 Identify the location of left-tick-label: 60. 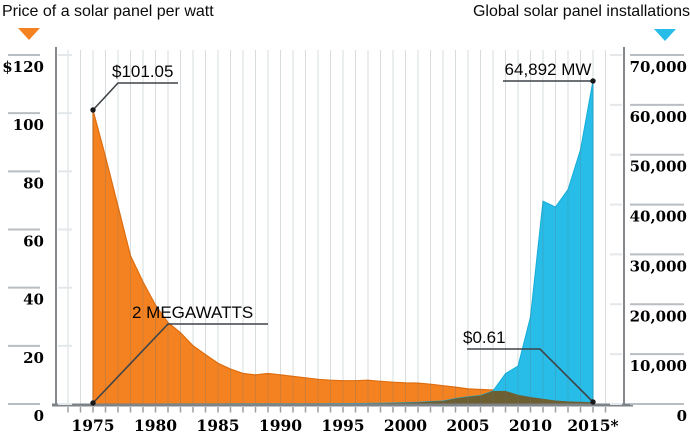
(33, 242).